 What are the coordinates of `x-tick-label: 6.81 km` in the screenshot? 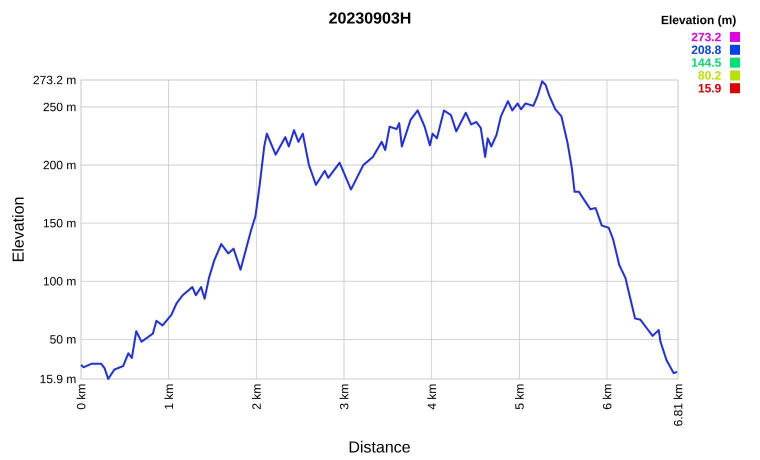 It's located at (678, 405).